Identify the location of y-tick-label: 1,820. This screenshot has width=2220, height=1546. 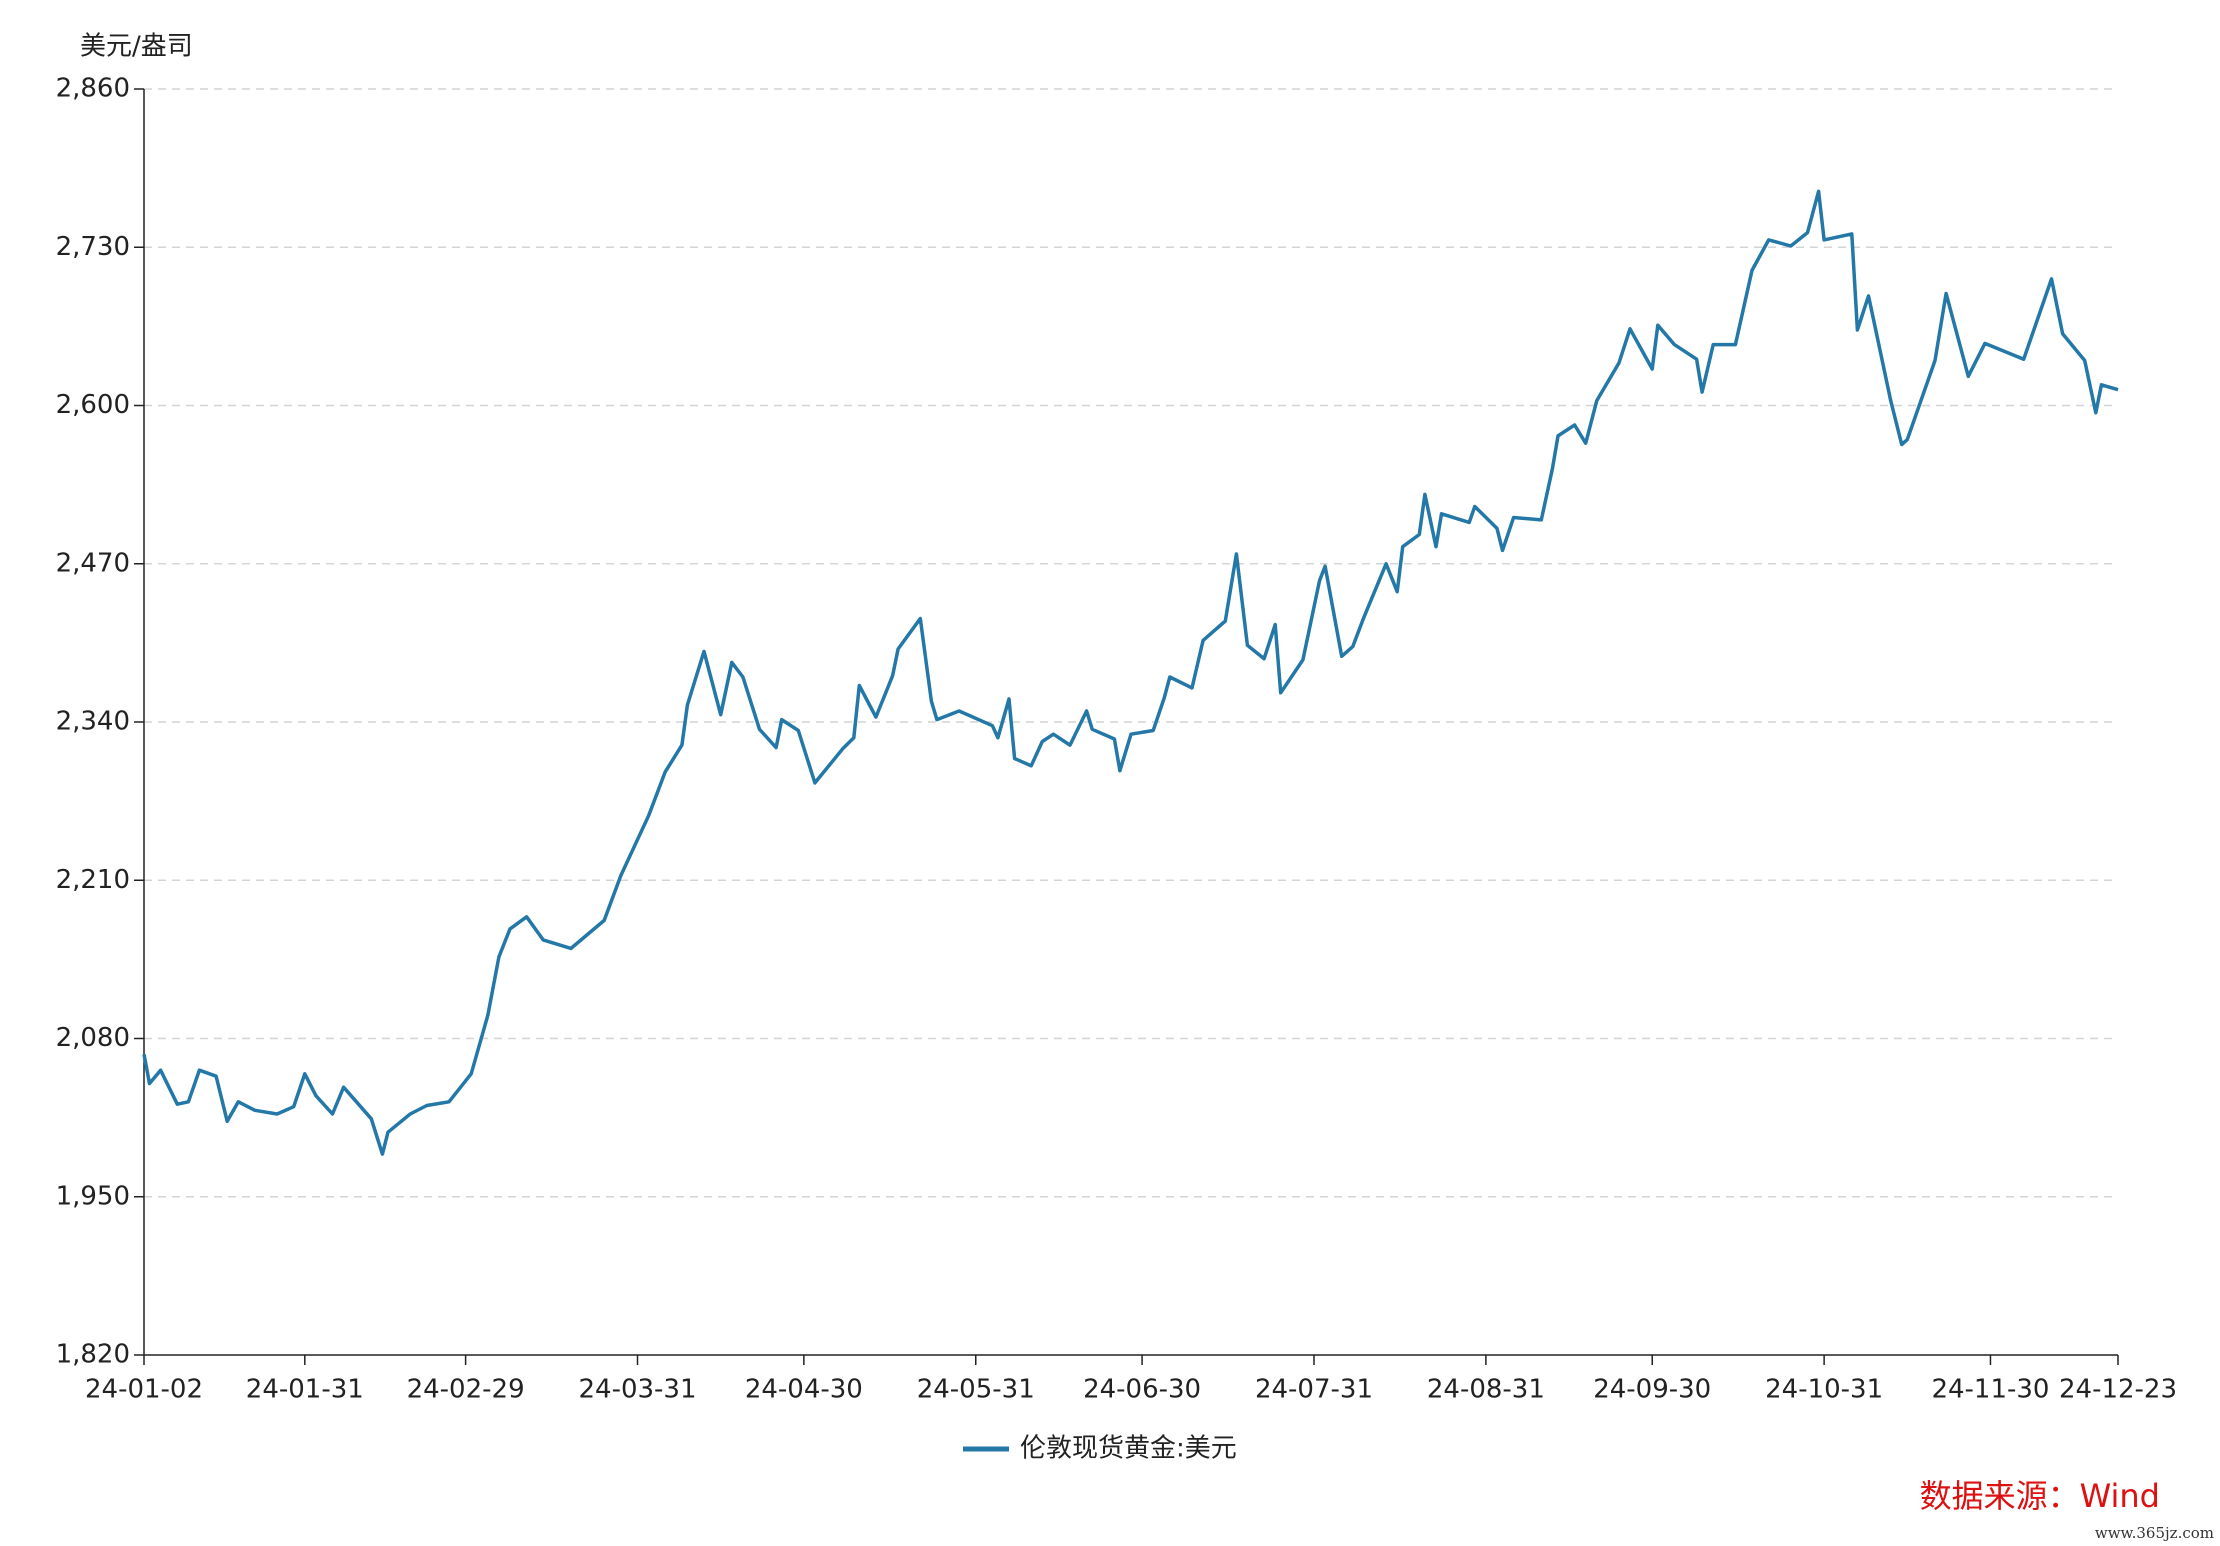
(93, 1355).